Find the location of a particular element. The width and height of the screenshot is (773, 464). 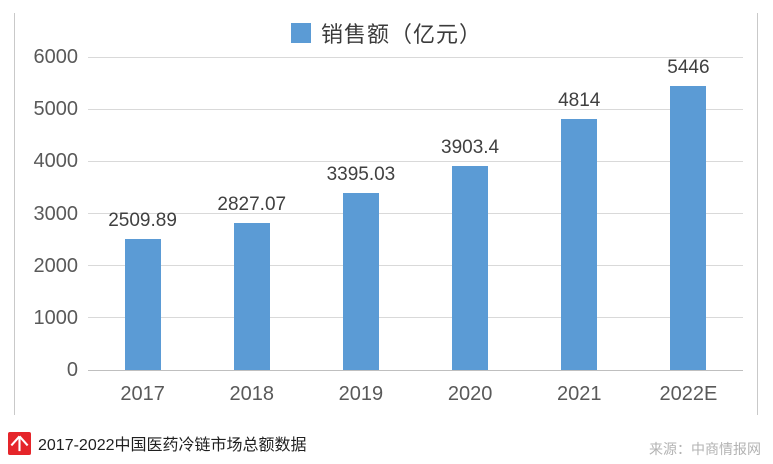

y-axis: 0 1000 2000 3000 4000 5000 6000 is located at coordinates (39, 213).